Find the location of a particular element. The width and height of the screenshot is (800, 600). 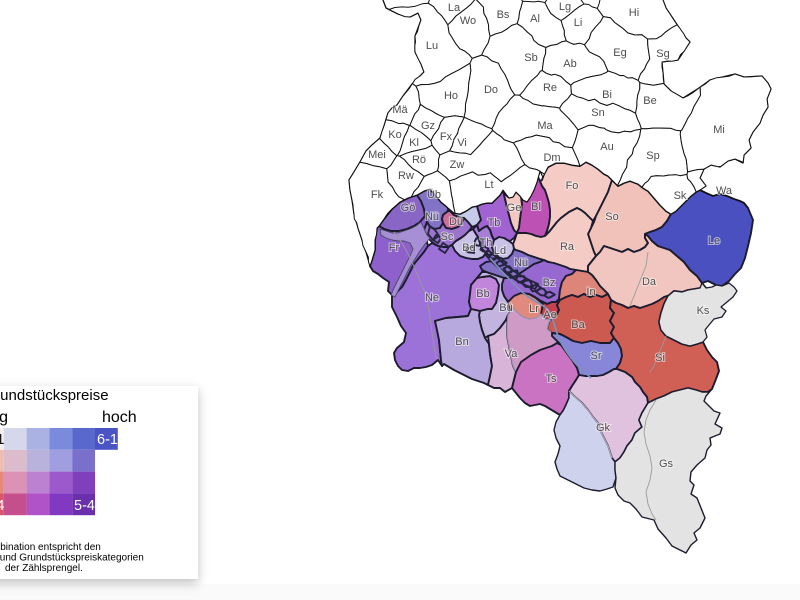

svg-text: Si is located at coordinates (660, 358).